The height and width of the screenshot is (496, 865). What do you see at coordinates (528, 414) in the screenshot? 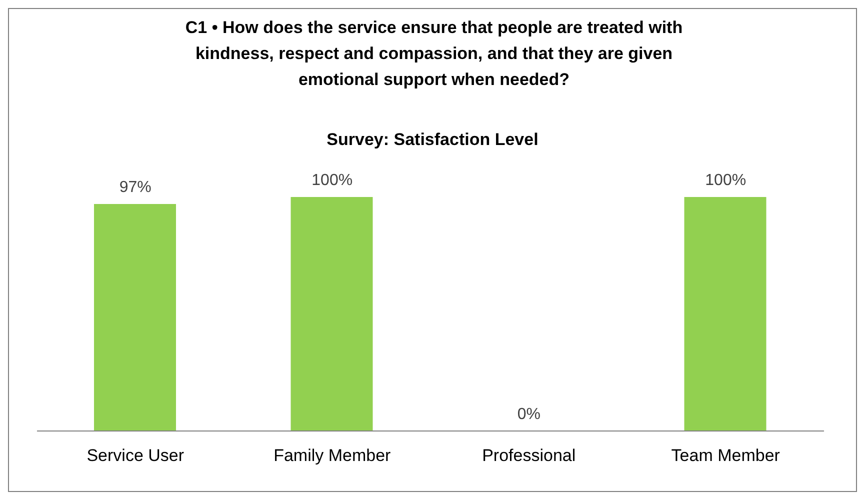
I see `data-label: 0%` at bounding box center [528, 414].